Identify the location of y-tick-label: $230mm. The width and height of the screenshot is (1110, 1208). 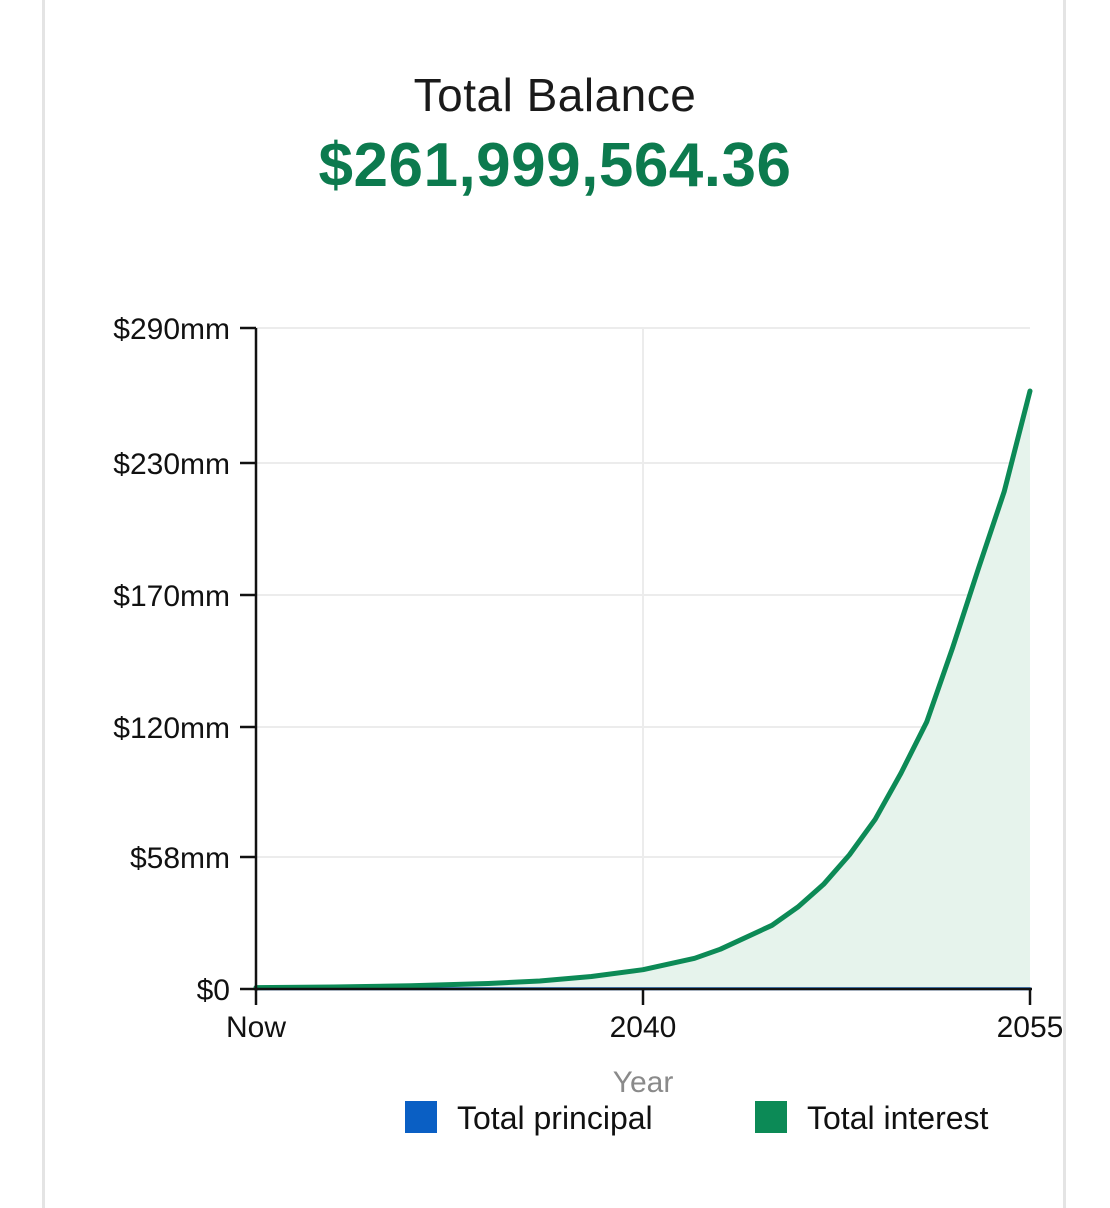
(171, 464).